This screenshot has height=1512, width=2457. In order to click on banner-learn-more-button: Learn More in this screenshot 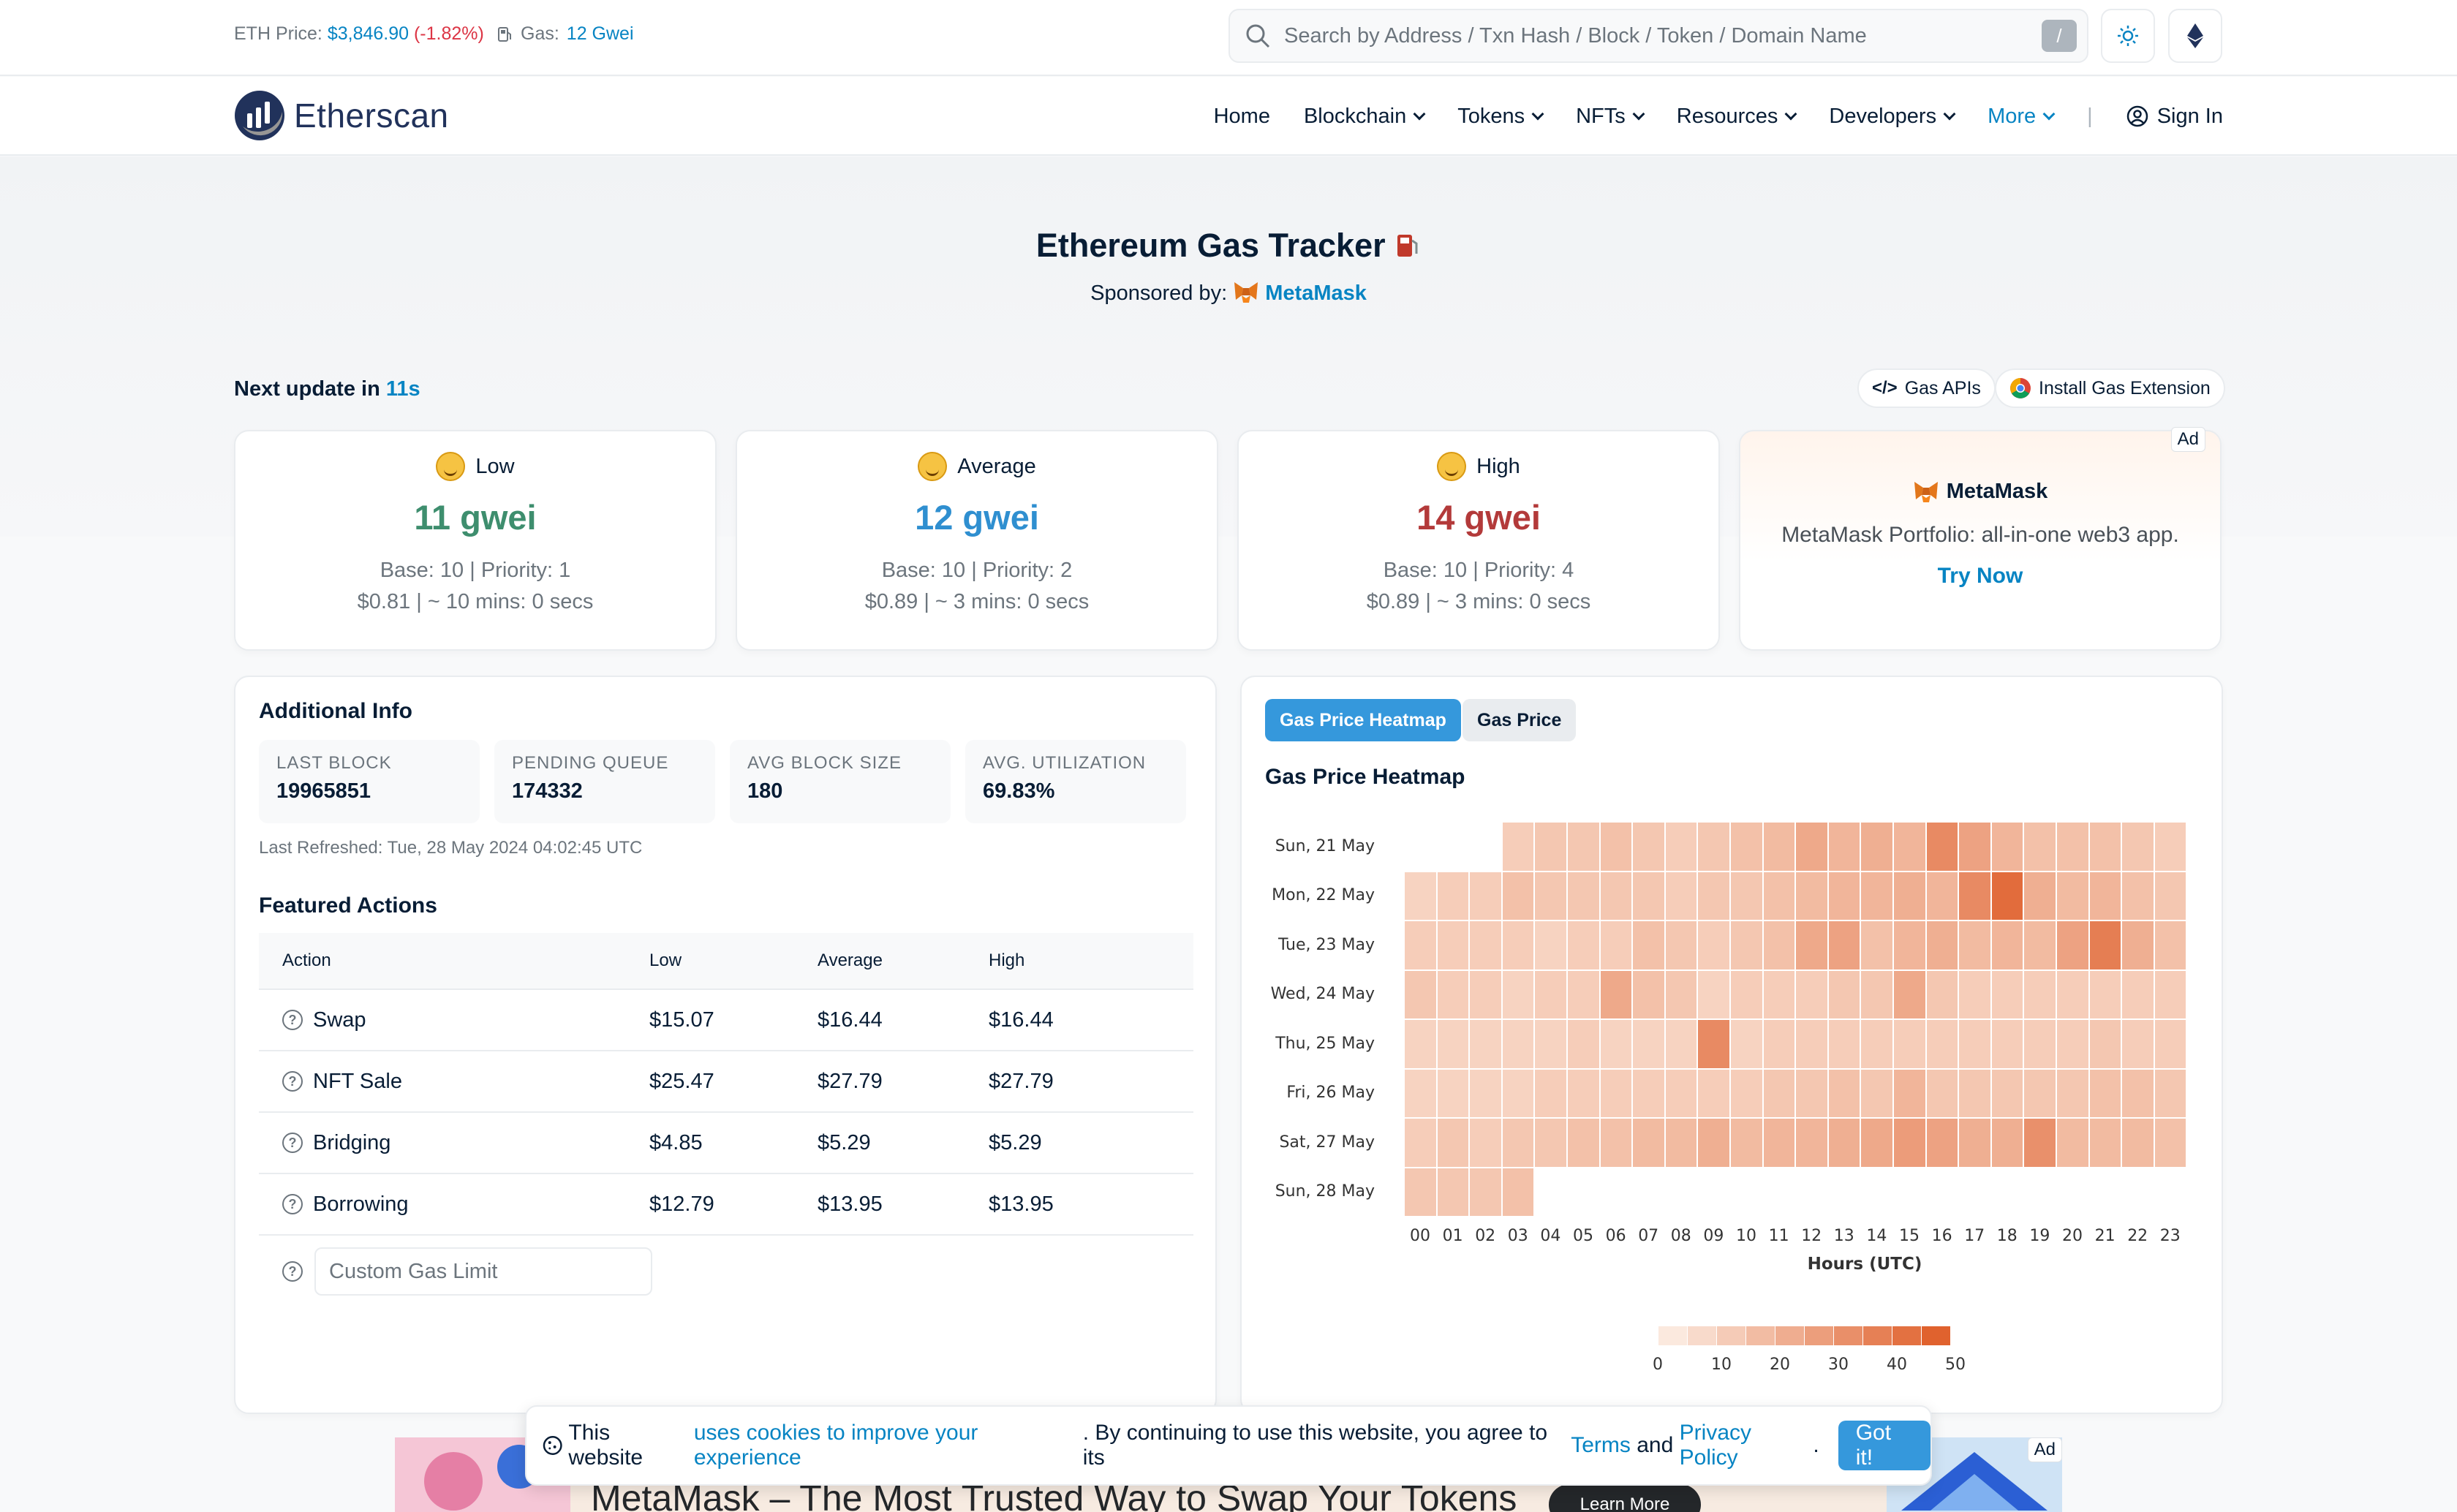, I will do `click(1625, 1498)`.